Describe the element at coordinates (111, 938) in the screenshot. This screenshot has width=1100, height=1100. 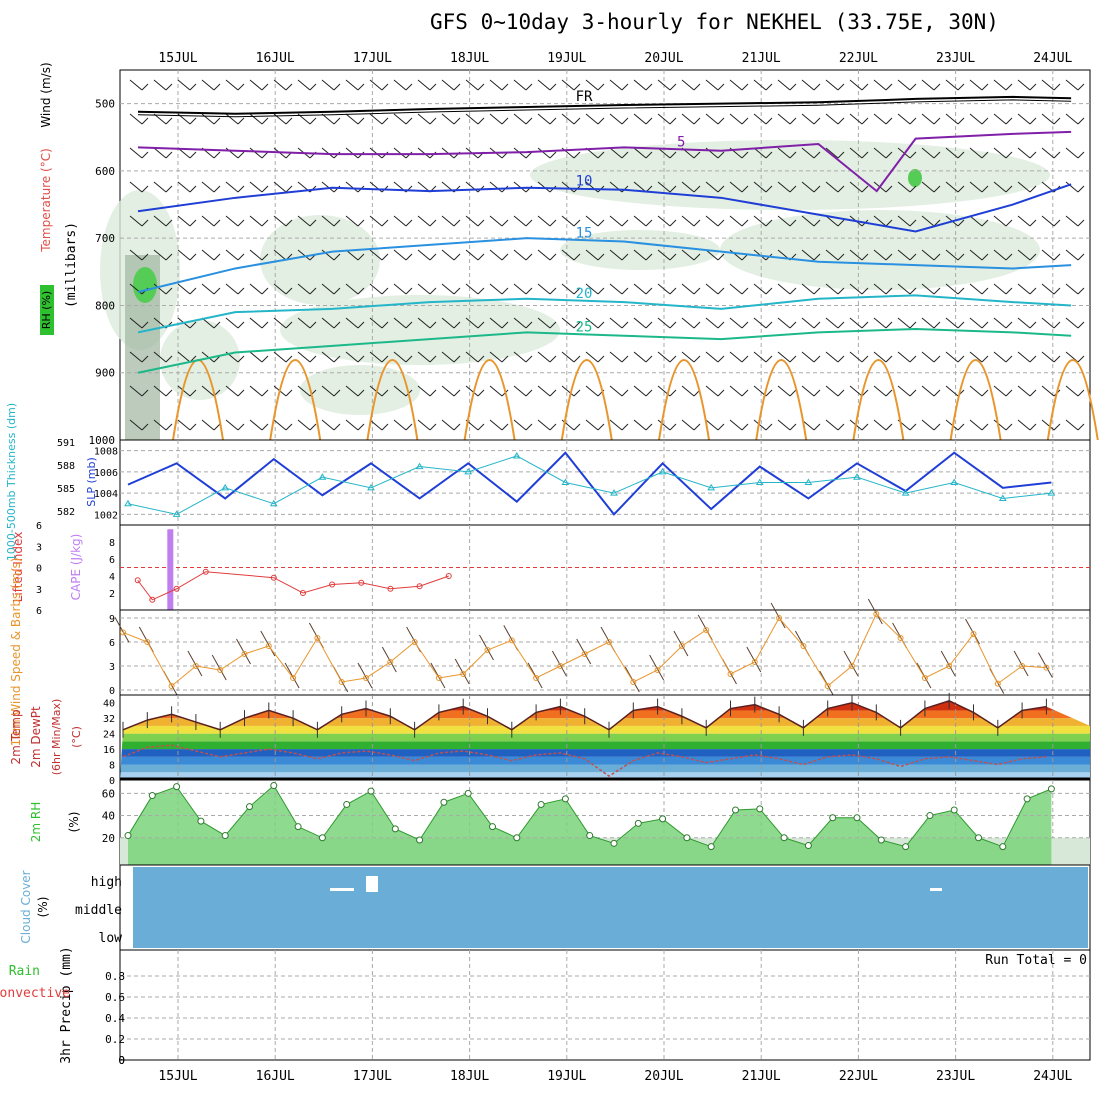
I see `cloud-tick: low` at that location.